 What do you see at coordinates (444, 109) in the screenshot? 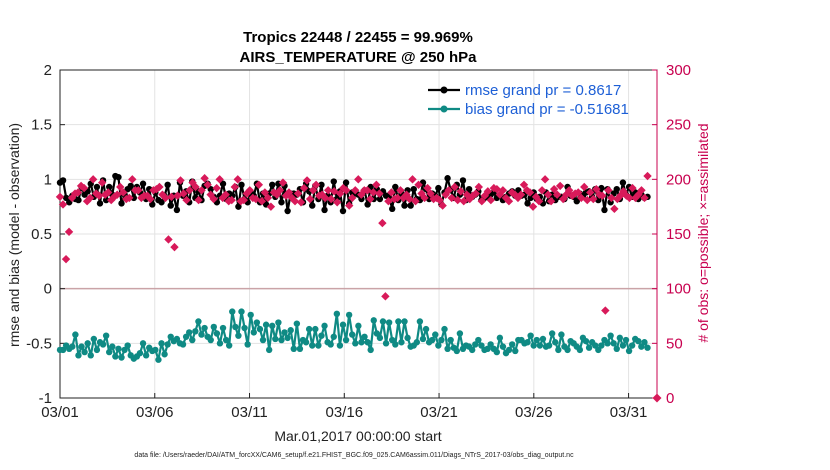
I see `legend-bias-marker` at bounding box center [444, 109].